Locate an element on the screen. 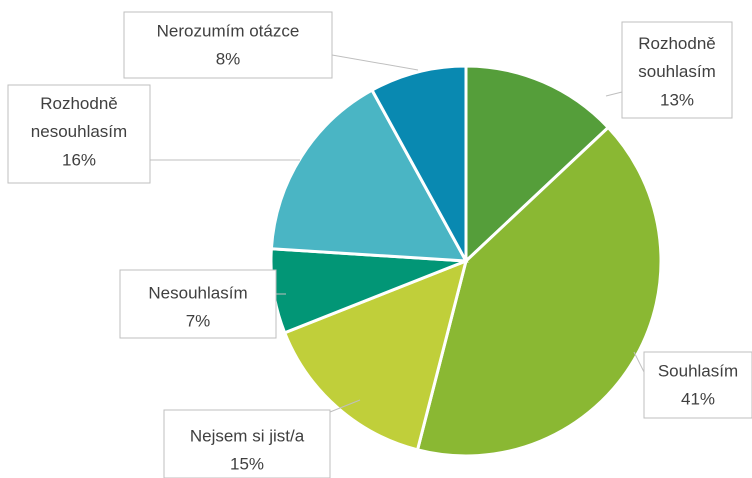  value-label: 41% is located at coordinates (698, 398).